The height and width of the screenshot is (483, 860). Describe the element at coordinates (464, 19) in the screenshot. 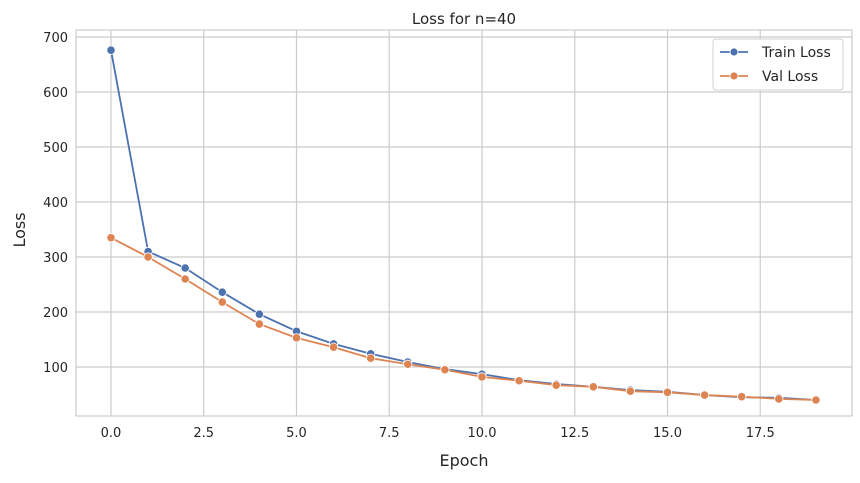

I see `chart-title: Loss for n=40` at that location.